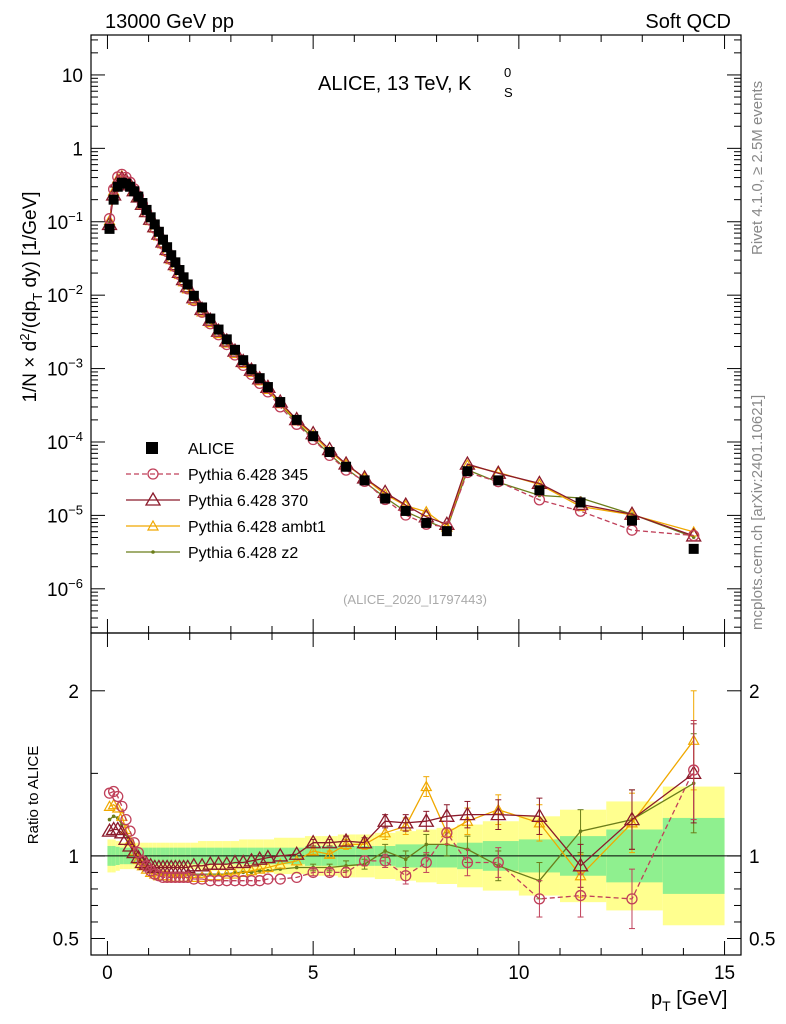 The image size is (786, 1024). I want to click on legend-label-alice: ALICE, so click(211, 449).